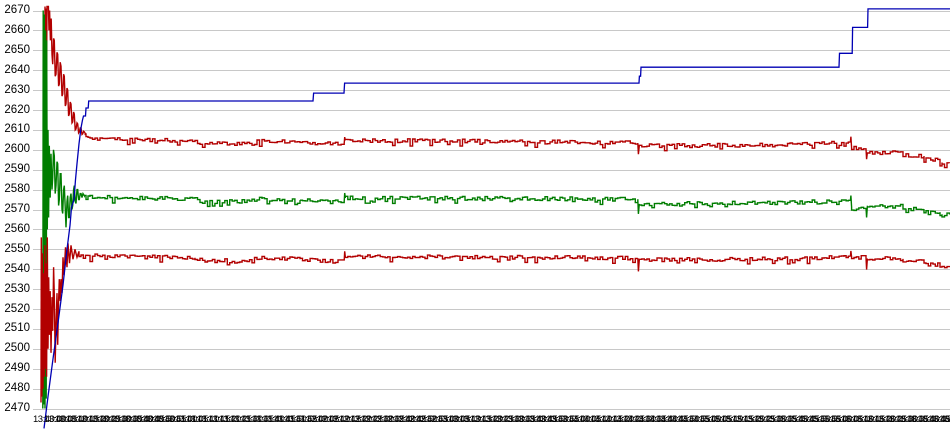 The height and width of the screenshot is (435, 950). I want to click on x-axis-tick-label: 13:41:30, so click(246, 419).